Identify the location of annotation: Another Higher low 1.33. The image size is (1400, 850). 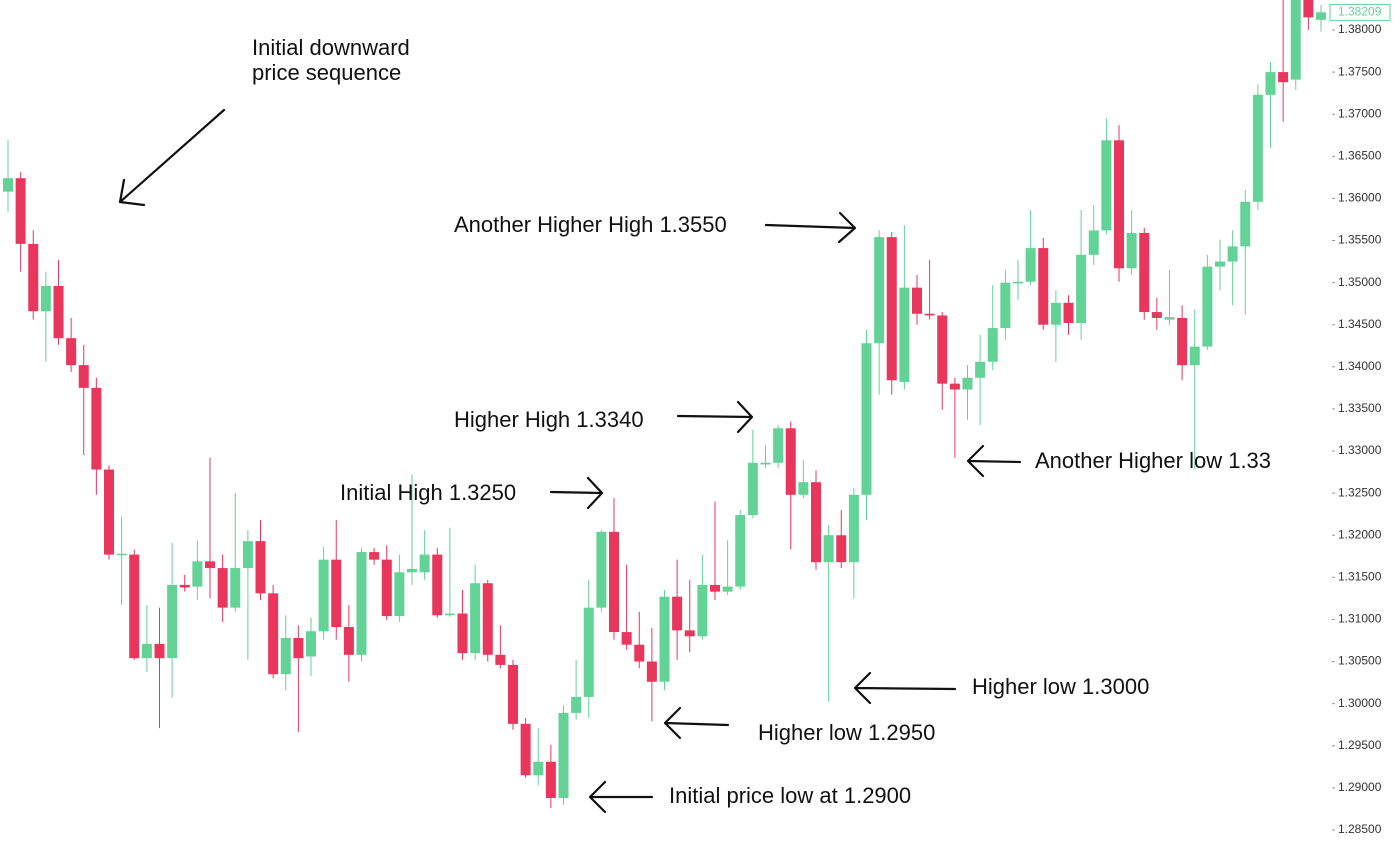
(1153, 460).